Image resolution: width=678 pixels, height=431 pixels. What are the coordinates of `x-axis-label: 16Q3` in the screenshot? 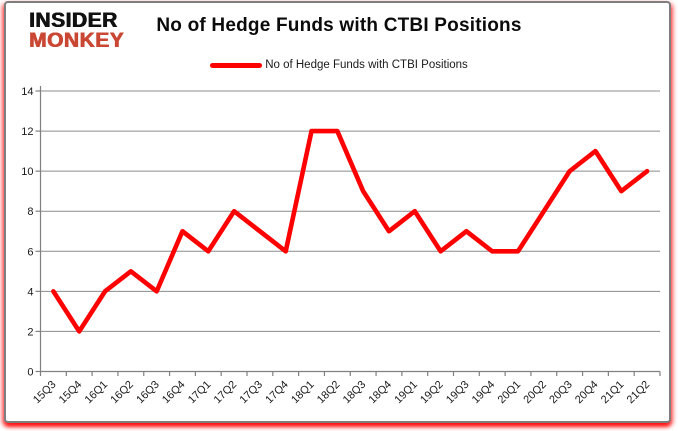 It's located at (148, 393).